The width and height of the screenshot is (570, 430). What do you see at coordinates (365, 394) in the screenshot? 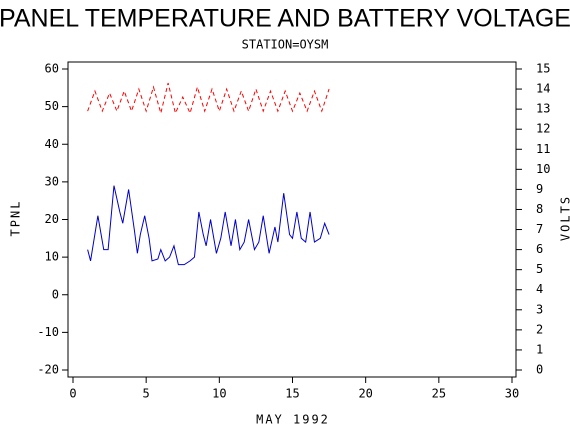
I see `x-tick-label: 20` at bounding box center [365, 394].